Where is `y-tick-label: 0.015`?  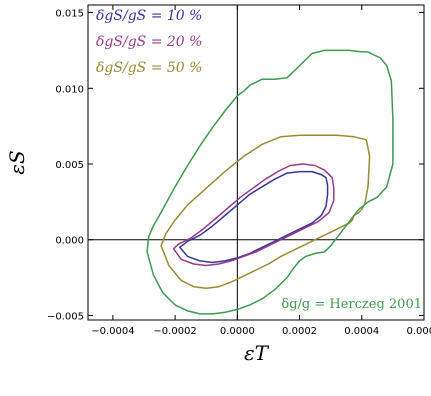
y-tick-label: 0.015 is located at coordinates (69, 14).